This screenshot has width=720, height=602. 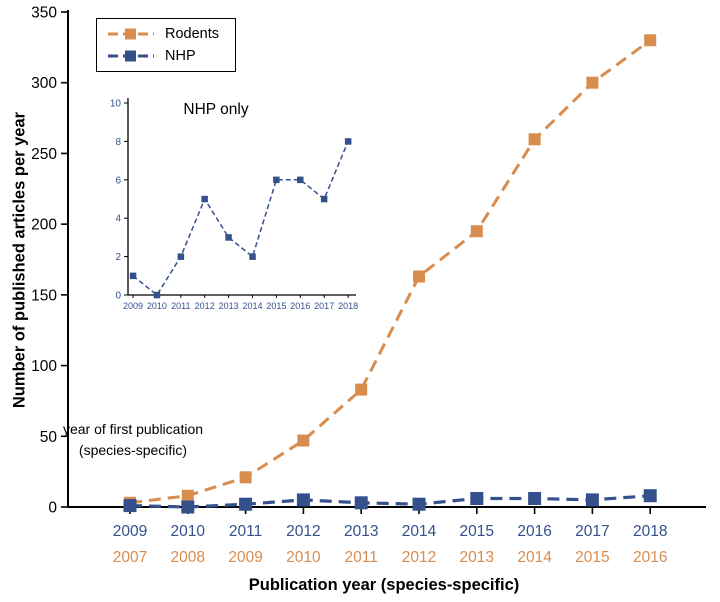 What do you see at coordinates (116, 104) in the screenshot?
I see `inset-y-tick-label: 10` at bounding box center [116, 104].